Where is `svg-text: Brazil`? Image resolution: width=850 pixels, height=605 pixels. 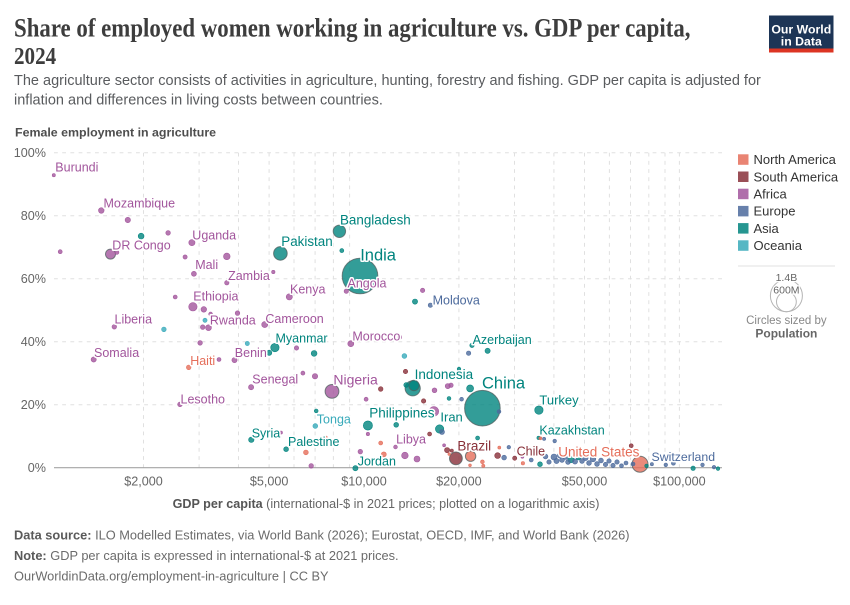 svg-text: Brazil is located at coordinates (474, 446).